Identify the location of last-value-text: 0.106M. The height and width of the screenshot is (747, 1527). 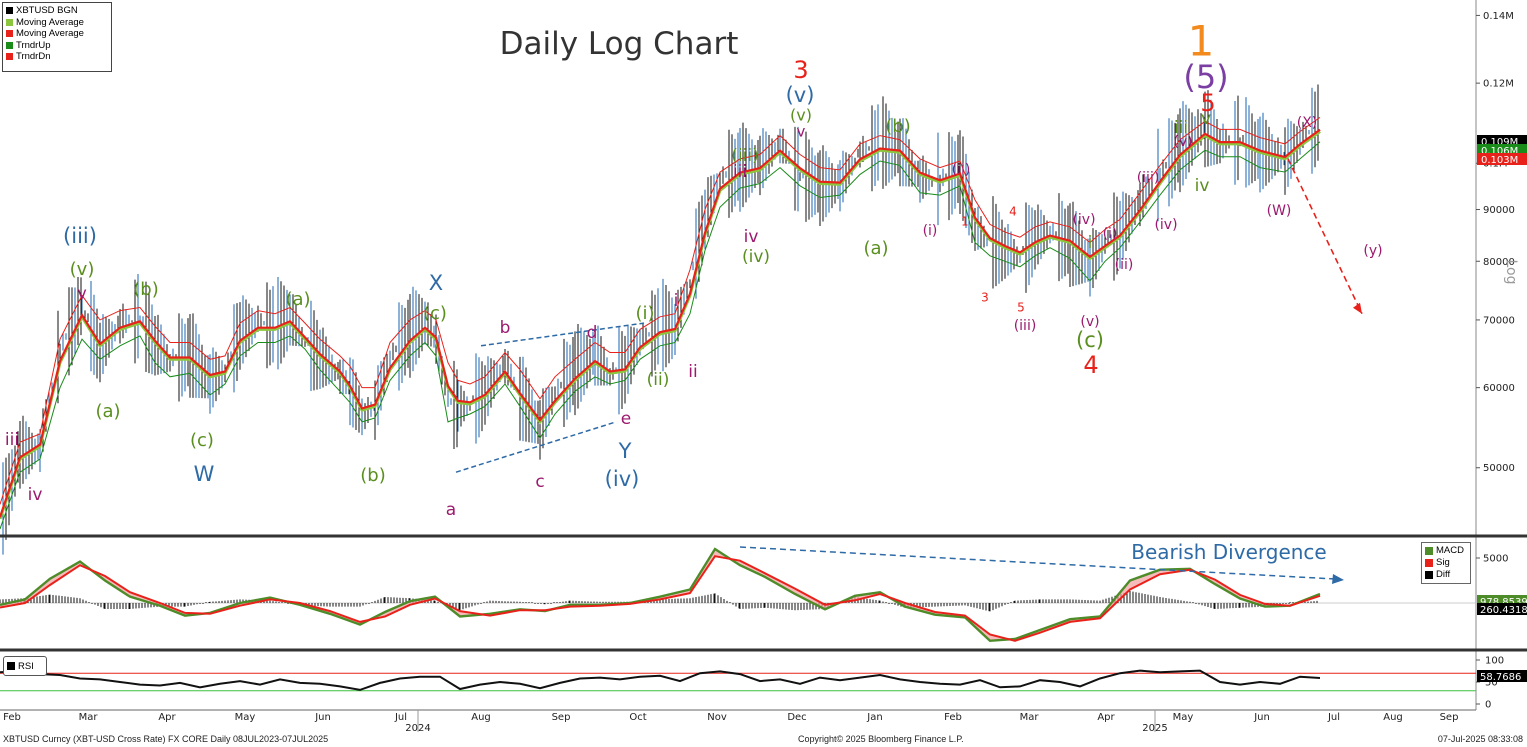
(1499, 151).